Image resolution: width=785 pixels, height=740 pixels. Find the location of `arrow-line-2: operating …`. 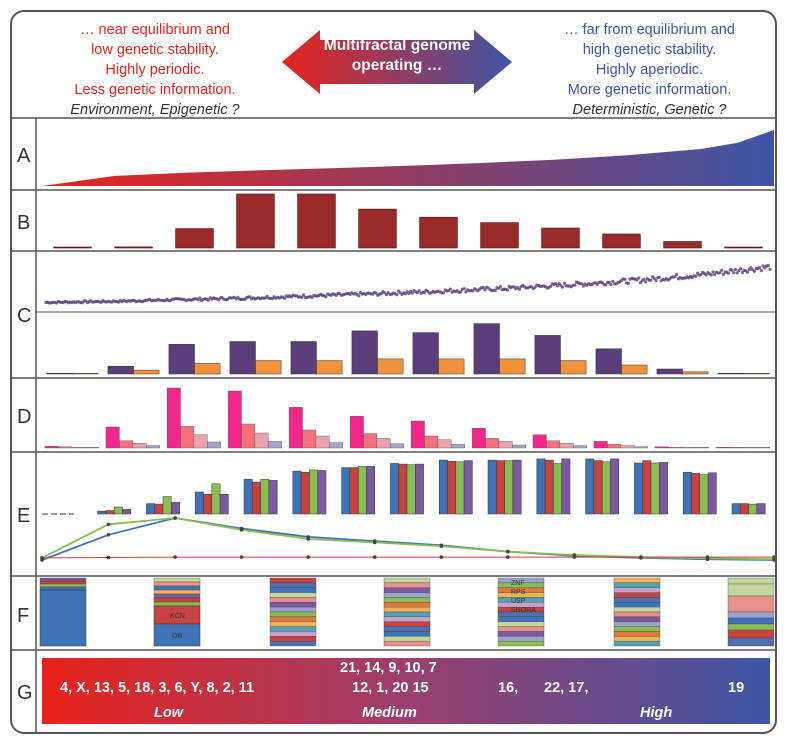

arrow-line-2: operating … is located at coordinates (397, 65).